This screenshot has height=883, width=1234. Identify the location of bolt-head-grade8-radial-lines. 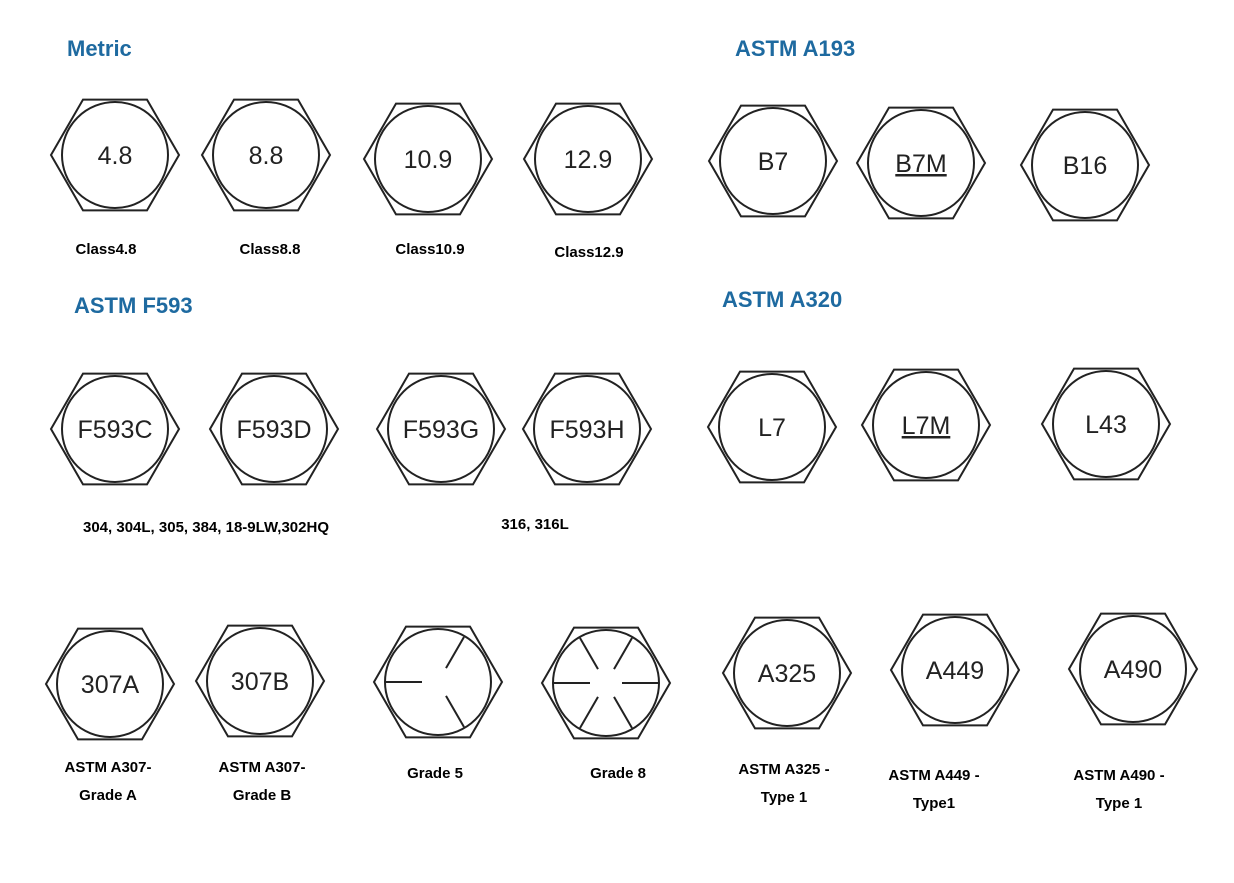
(606, 683).